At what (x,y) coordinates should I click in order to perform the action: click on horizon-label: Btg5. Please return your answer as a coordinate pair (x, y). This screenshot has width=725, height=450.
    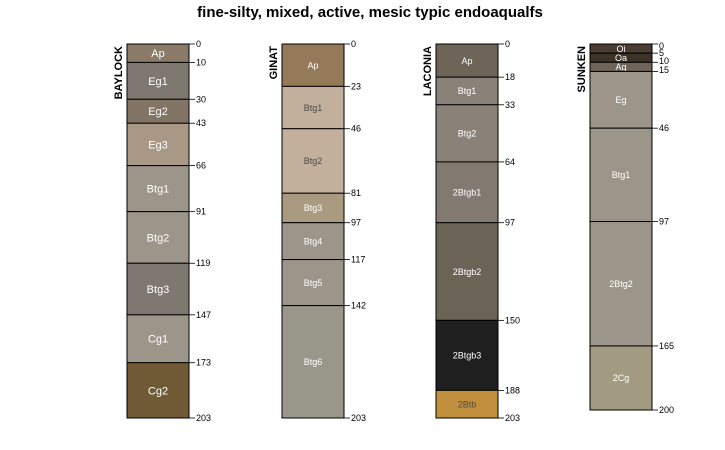
    Looking at the image, I should click on (313, 283).